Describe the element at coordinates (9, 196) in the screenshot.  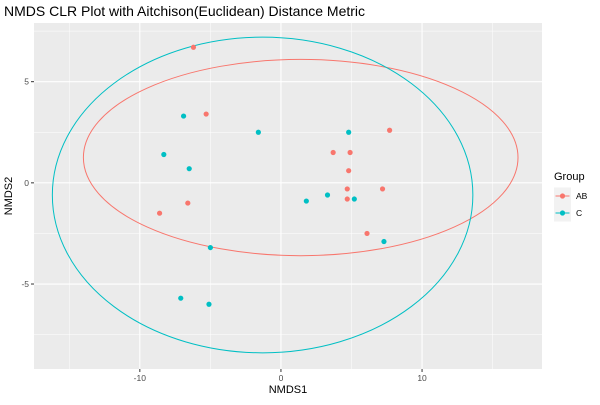
I see `y-axis-title: NMDS2` at that location.